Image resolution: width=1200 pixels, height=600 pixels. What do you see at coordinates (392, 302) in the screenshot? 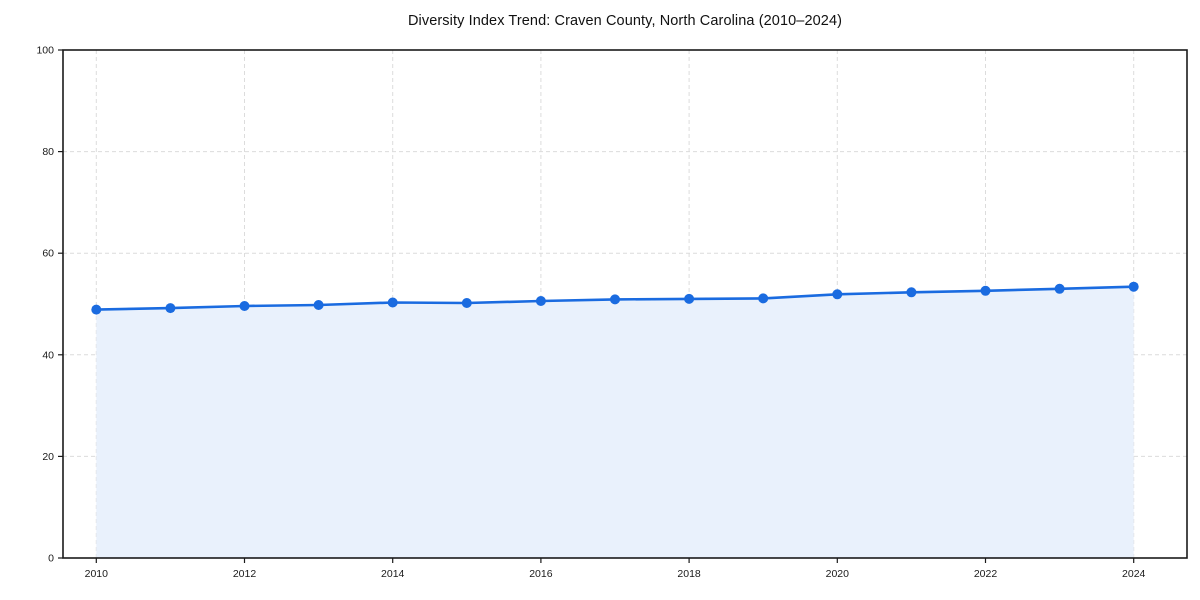
I see `data-point-2014` at bounding box center [392, 302].